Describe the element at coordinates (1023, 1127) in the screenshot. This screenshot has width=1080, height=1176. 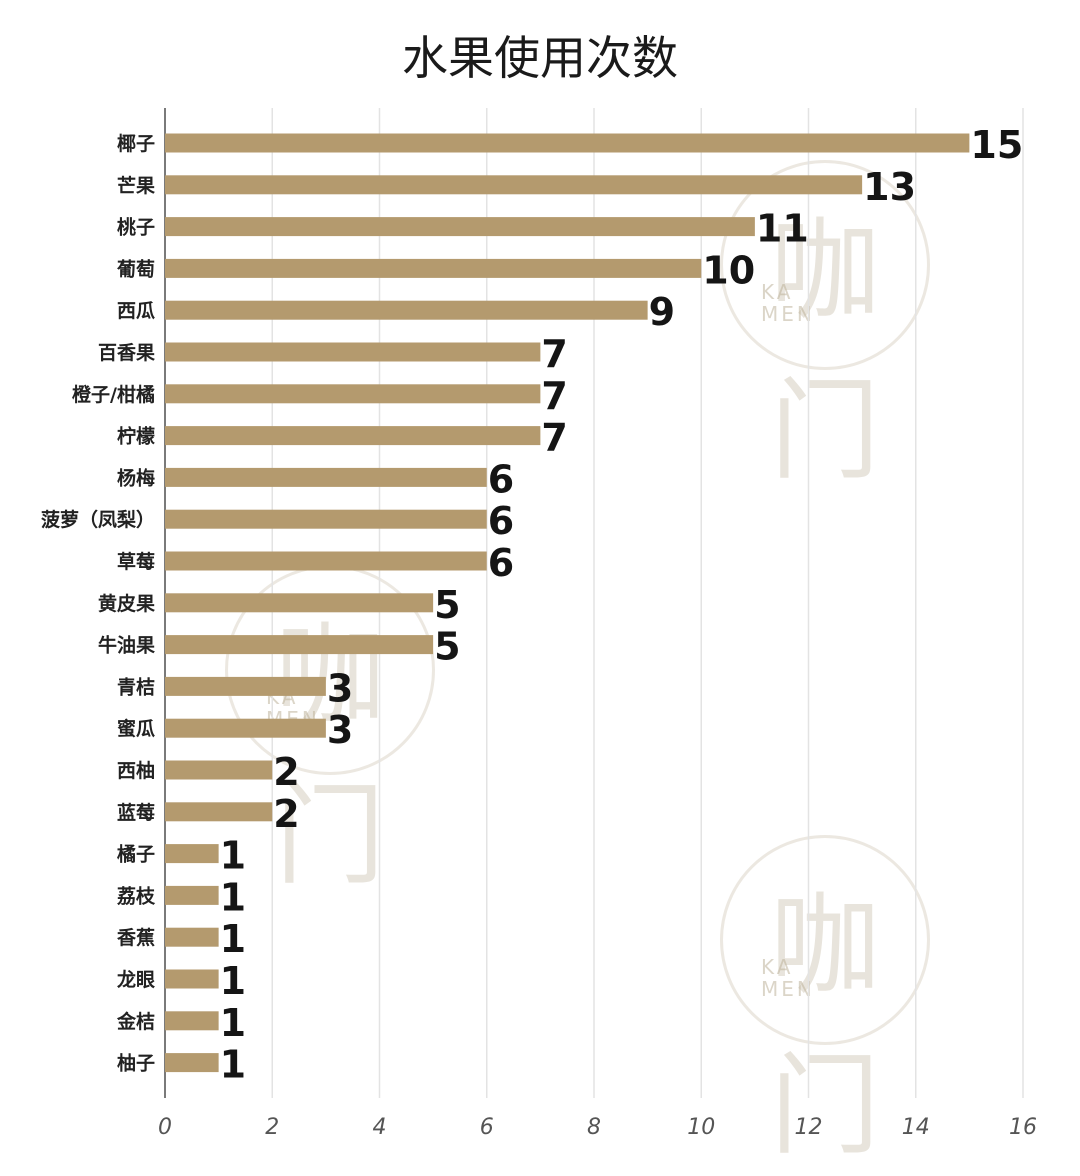
I see `x-tick-label: 16` at that location.